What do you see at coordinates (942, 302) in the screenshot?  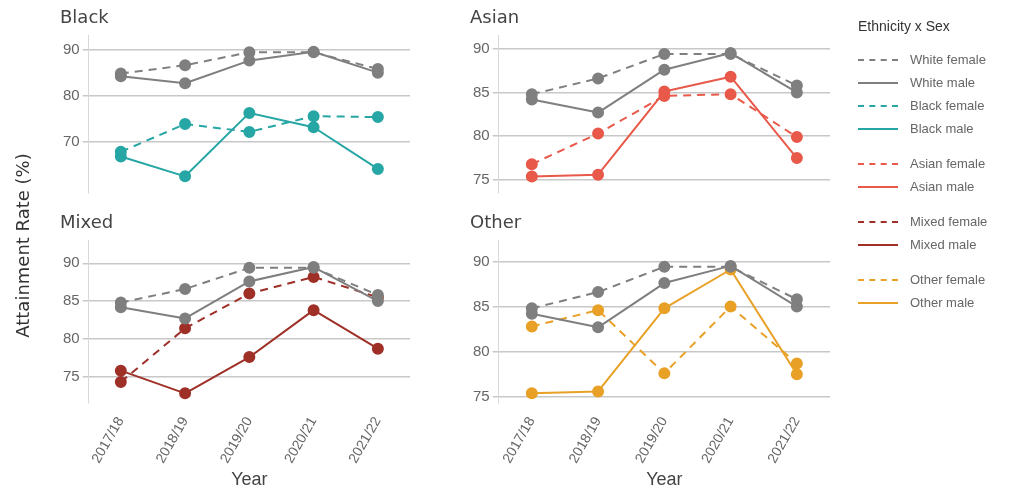 I see `legend-label: Other male` at bounding box center [942, 302].